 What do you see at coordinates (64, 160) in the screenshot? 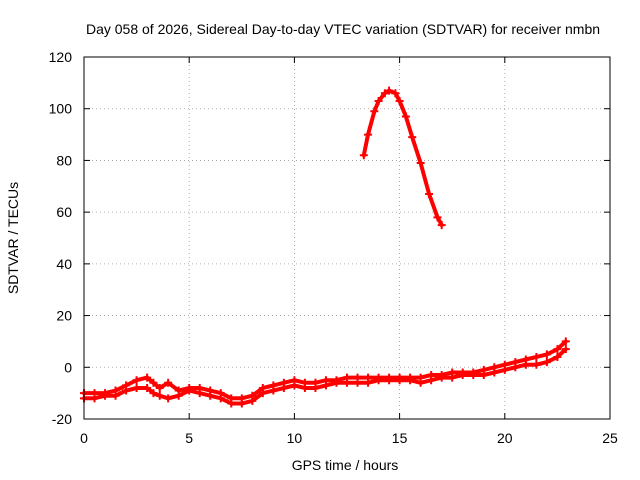
I see `y-tick-label: 80` at bounding box center [64, 160].